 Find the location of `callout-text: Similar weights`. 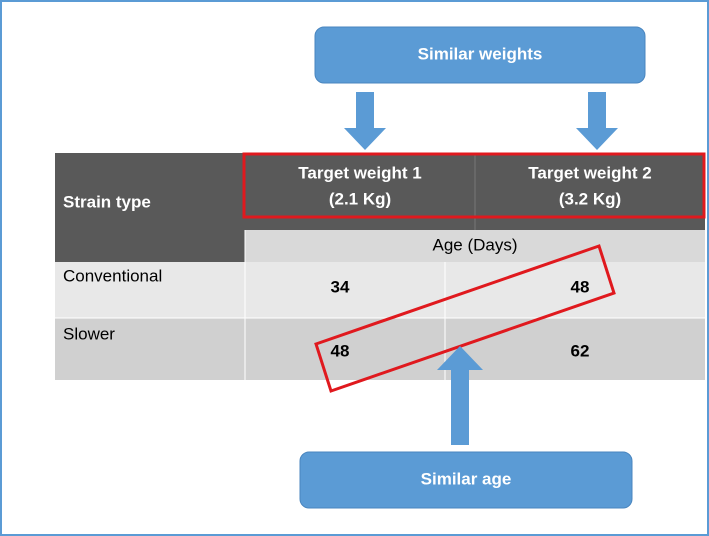

callout-text: Similar weights is located at coordinates (480, 53).